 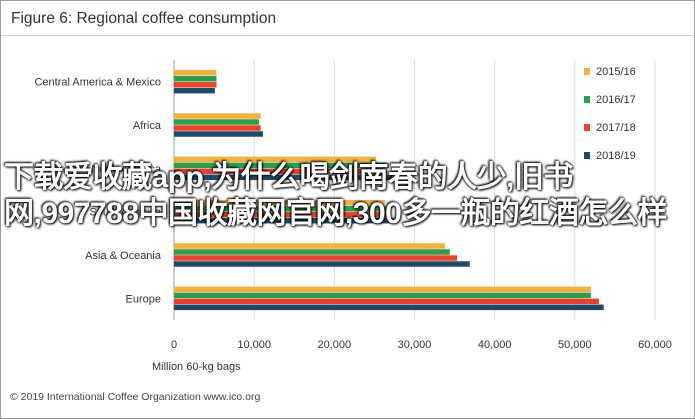 What do you see at coordinates (347, 35) in the screenshot?
I see `title-divider` at bounding box center [347, 35].